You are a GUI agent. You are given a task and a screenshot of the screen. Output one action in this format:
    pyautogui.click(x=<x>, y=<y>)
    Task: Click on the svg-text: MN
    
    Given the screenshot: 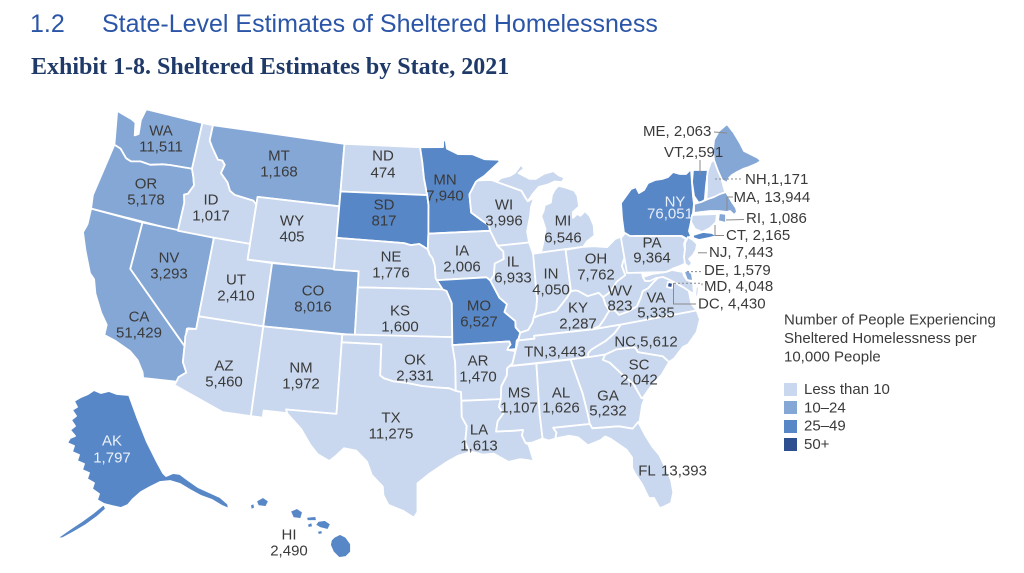 What is the action you would take?
    pyautogui.click(x=444, y=180)
    